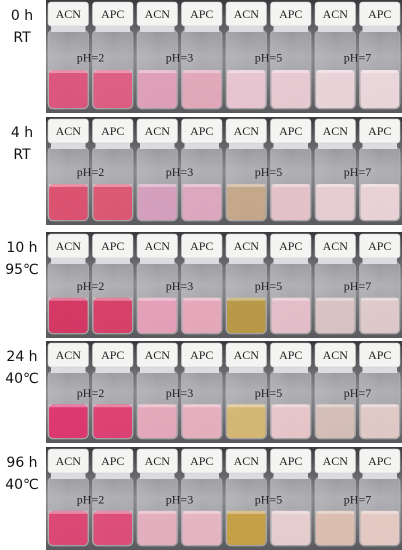  What do you see at coordinates (21, 248) in the screenshot?
I see `time-label: 10 h` at bounding box center [21, 248].